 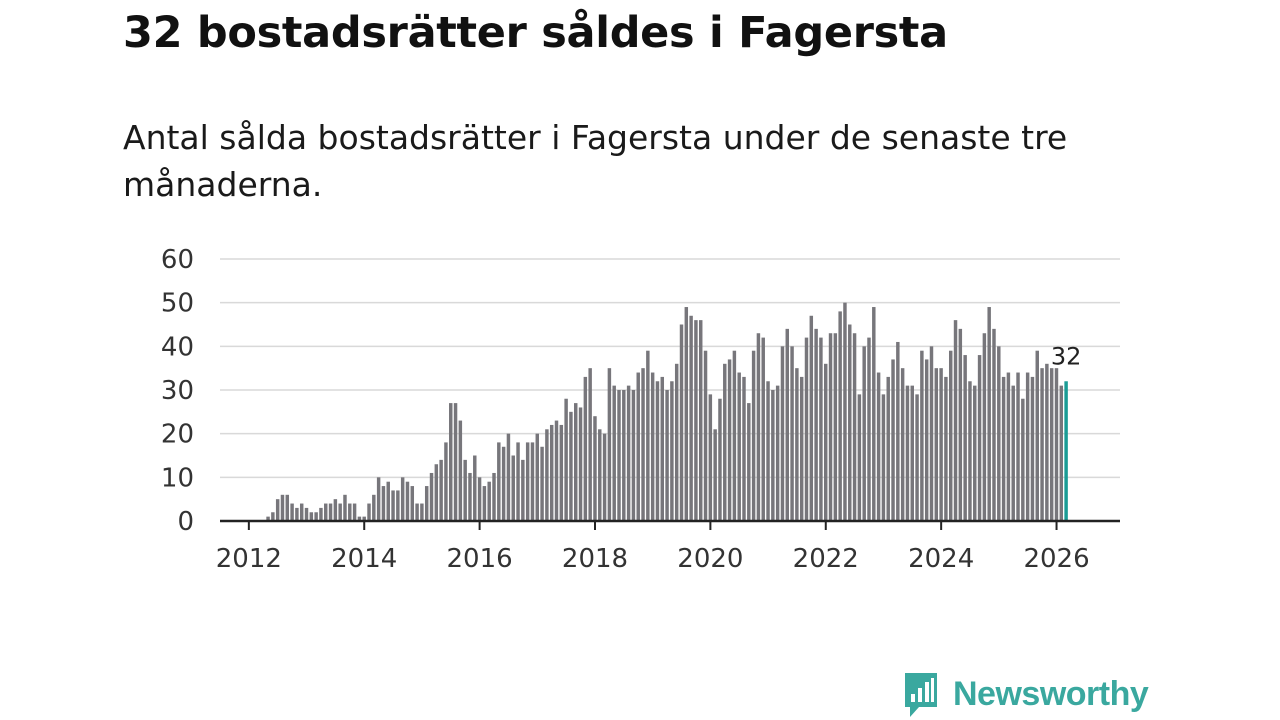 What do you see at coordinates (177, 478) in the screenshot?
I see `y-tick-label: 10` at bounding box center [177, 478].